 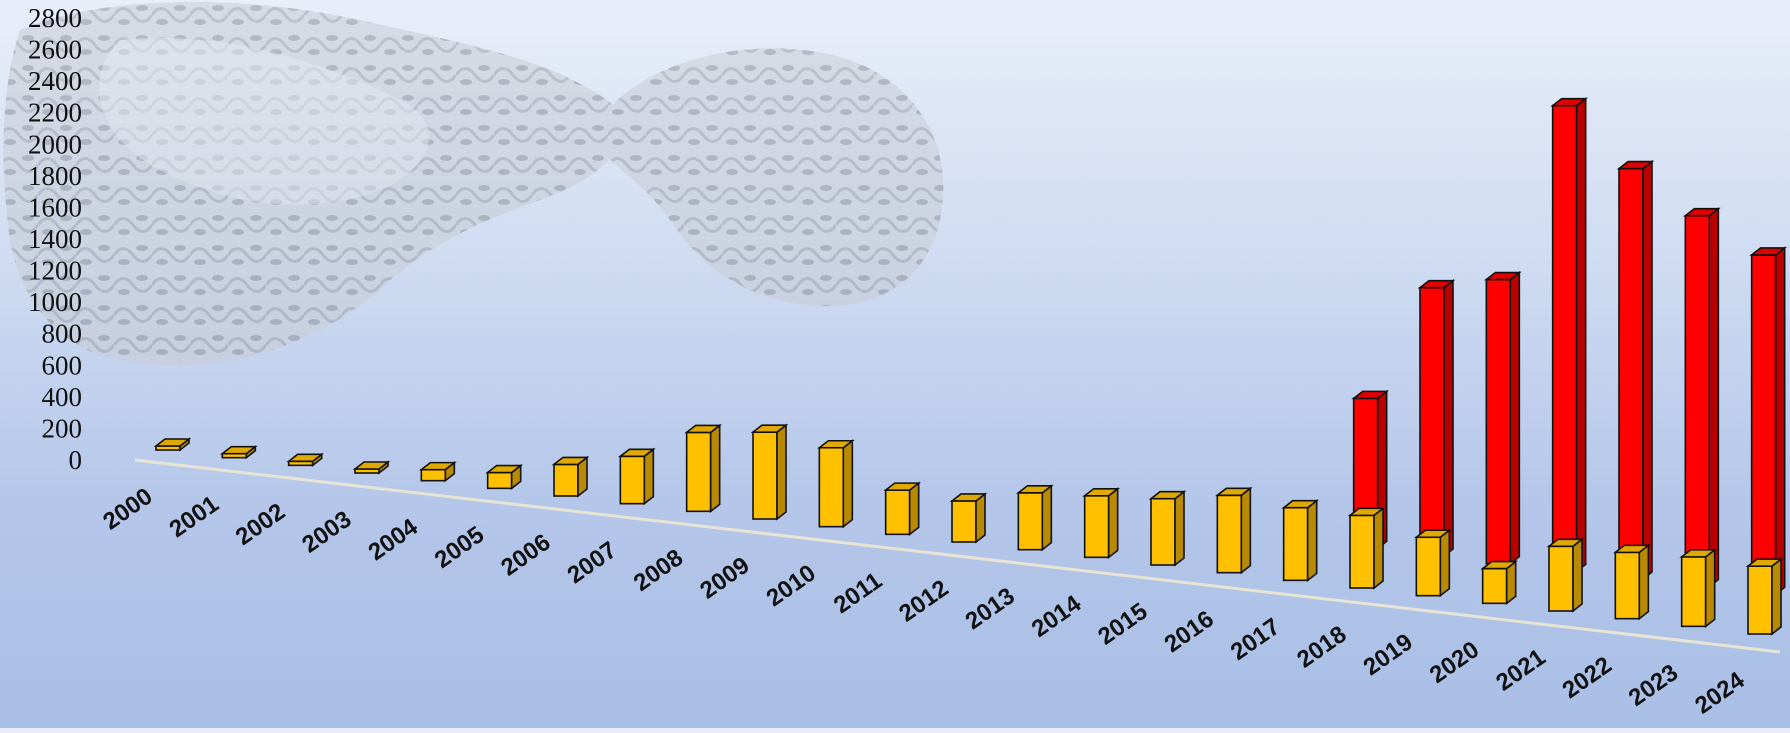 I want to click on bar-yellow-2021, so click(x=1565, y=575).